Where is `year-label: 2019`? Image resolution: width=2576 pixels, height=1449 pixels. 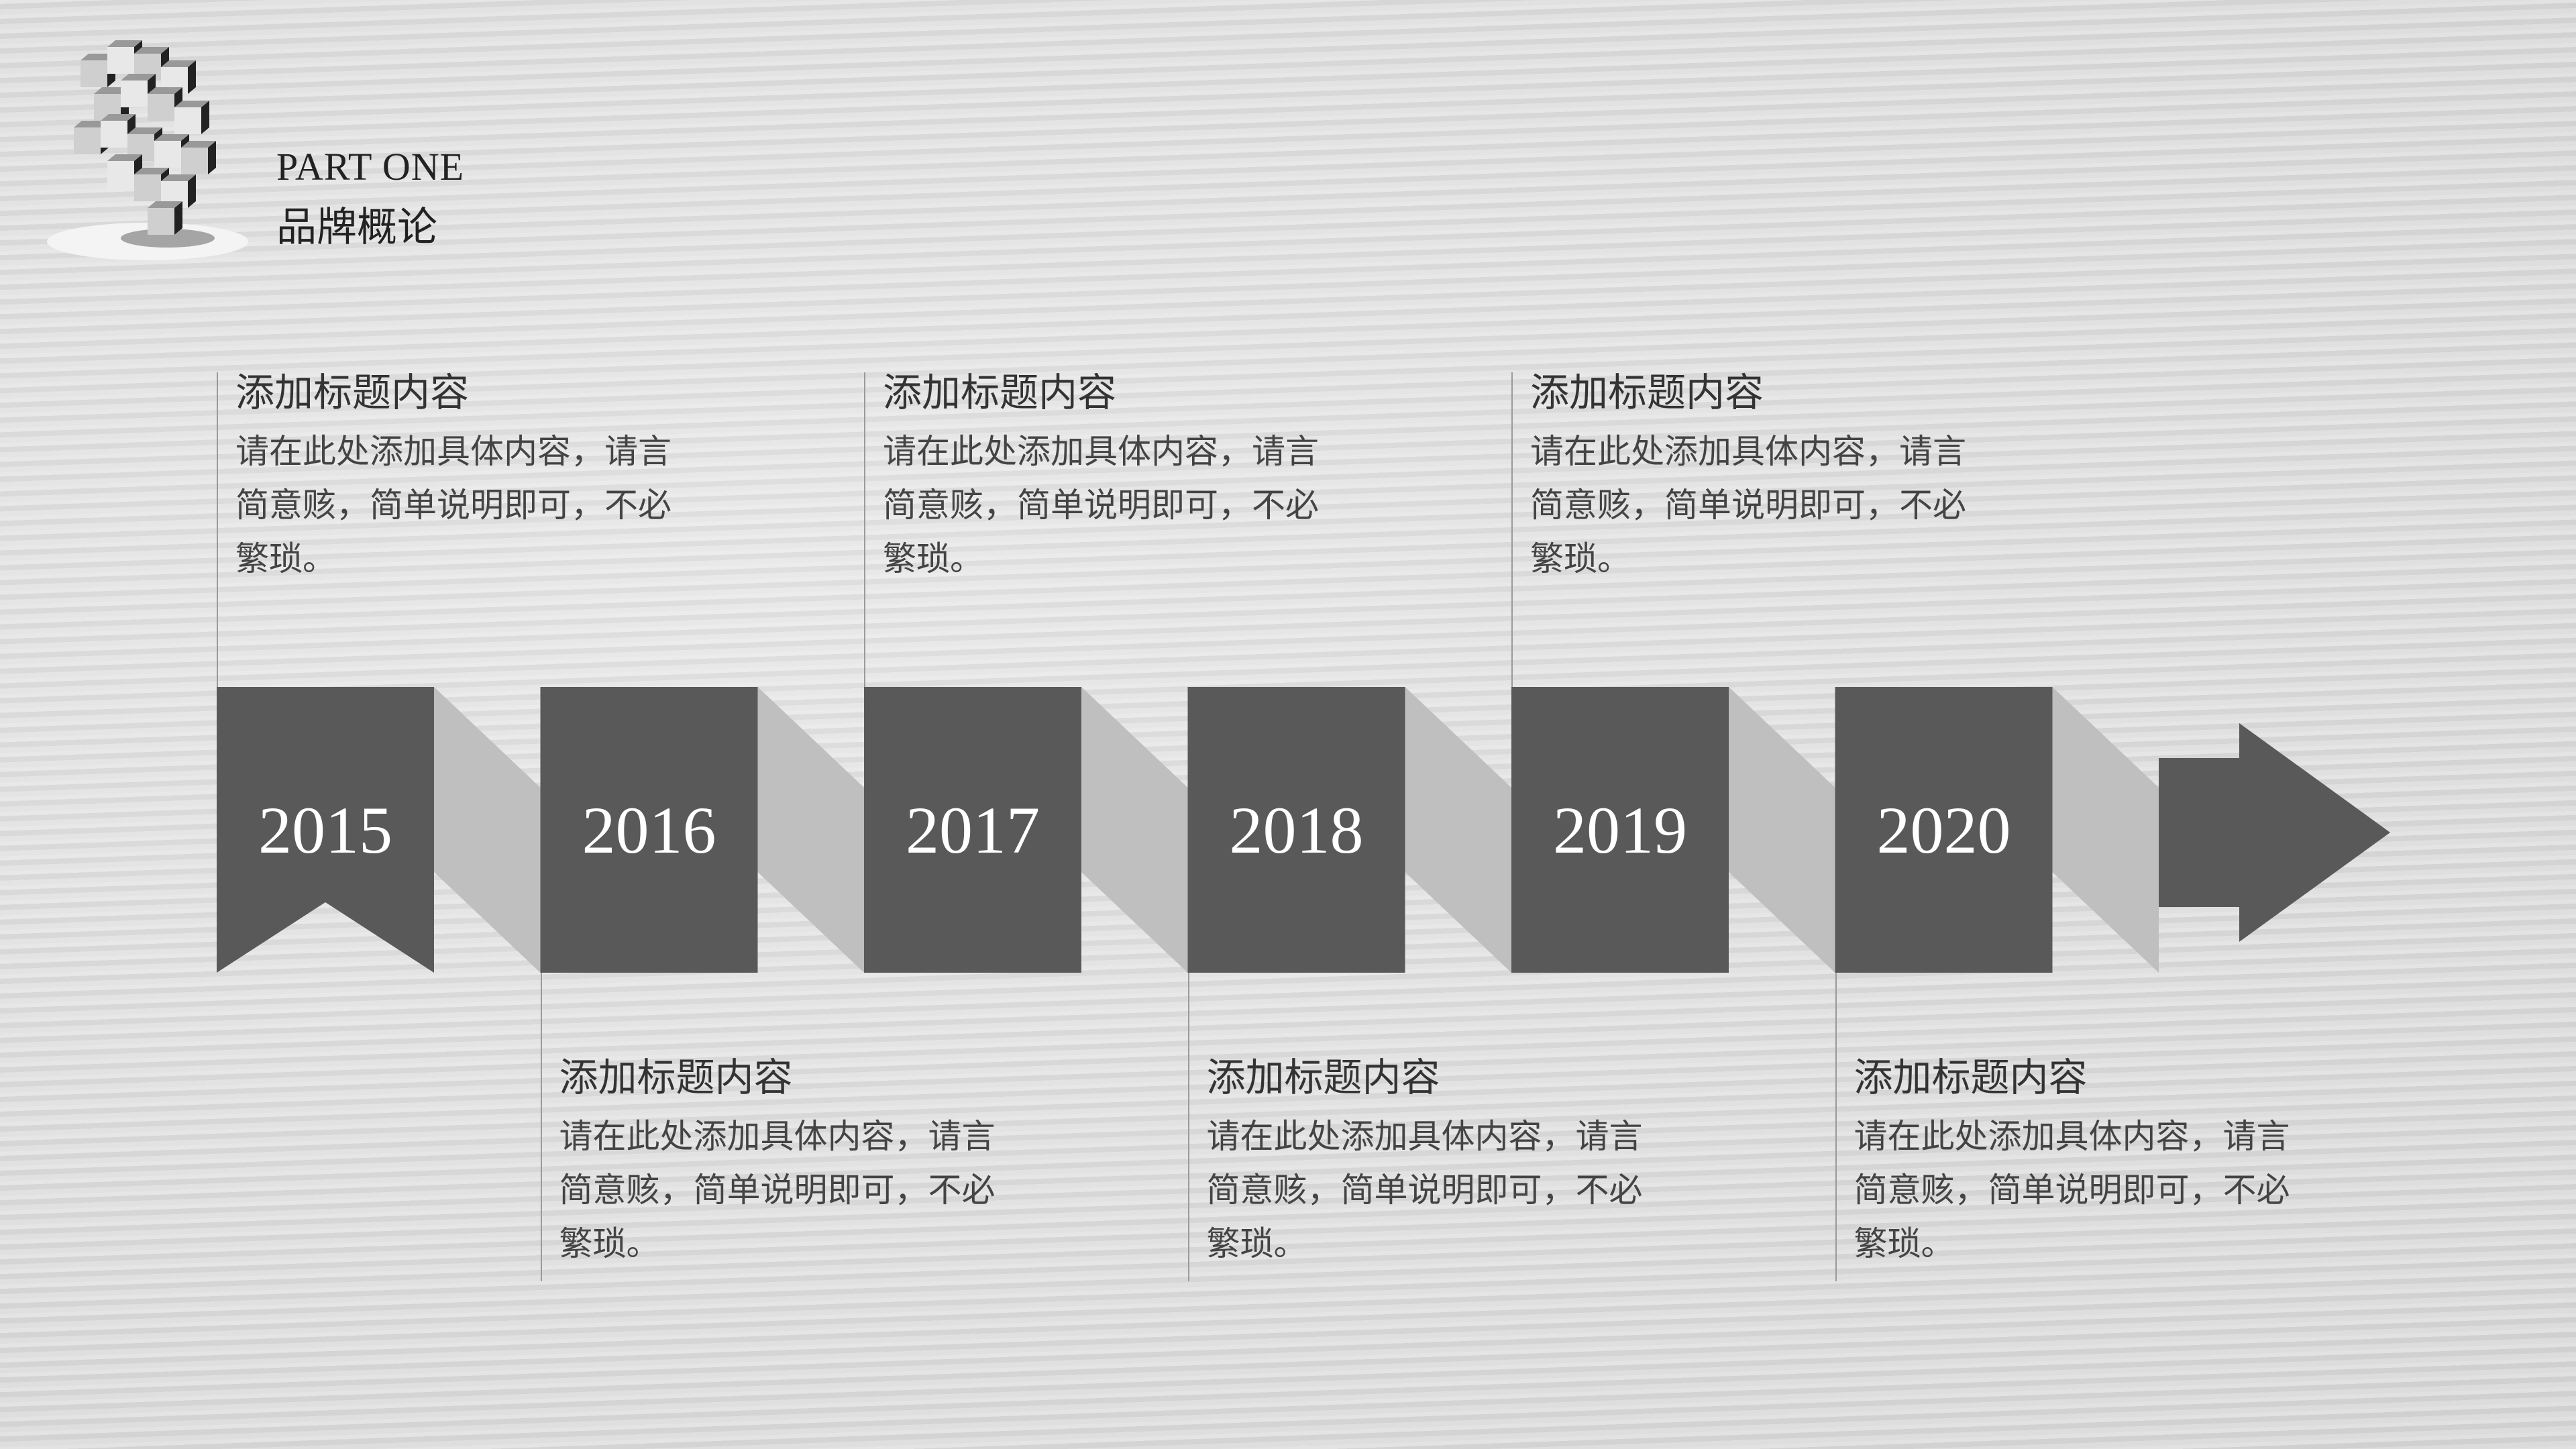
year-label: 2019 is located at coordinates (1620, 829).